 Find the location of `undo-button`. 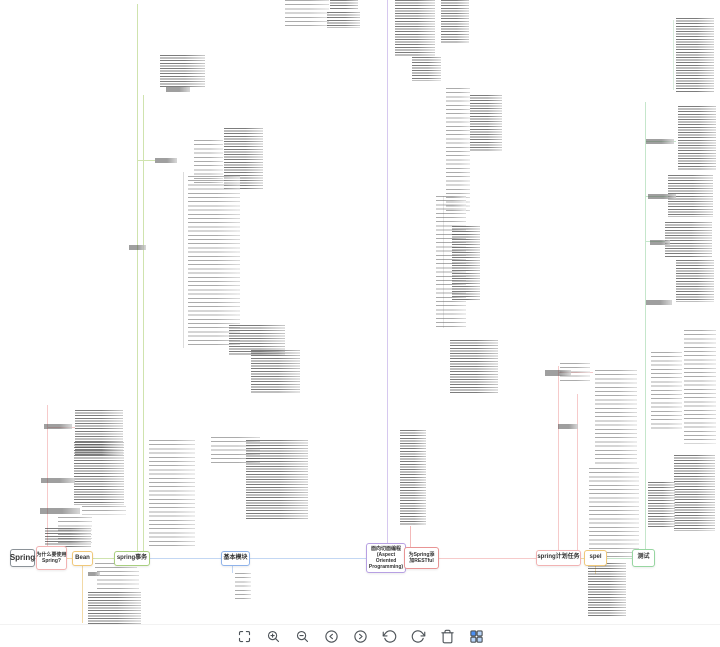

undo-button is located at coordinates (389, 636).